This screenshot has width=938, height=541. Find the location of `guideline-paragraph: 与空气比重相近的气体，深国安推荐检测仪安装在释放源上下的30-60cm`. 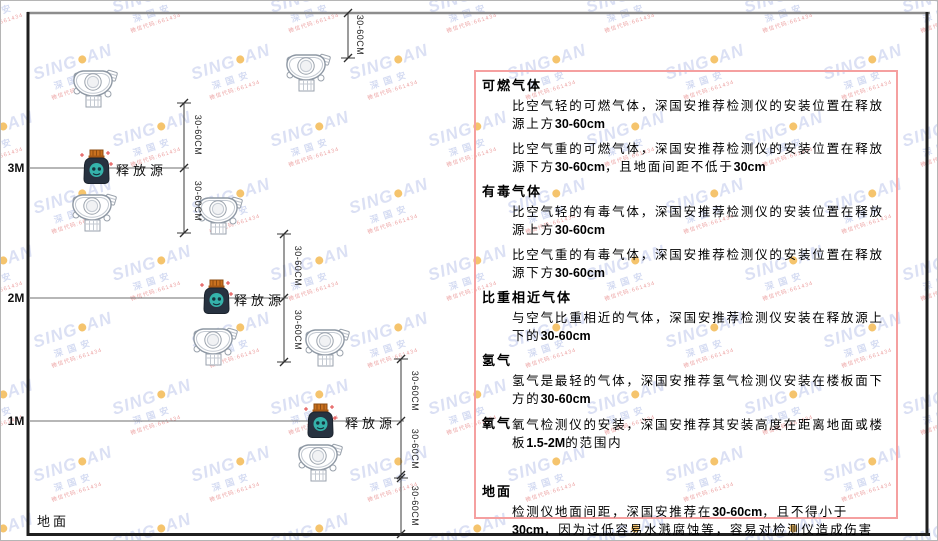

guideline-paragraph: 与空气比重相近的气体，深国安推荐检测仪安装在释放源上下的30-60cm is located at coordinates (698, 327).